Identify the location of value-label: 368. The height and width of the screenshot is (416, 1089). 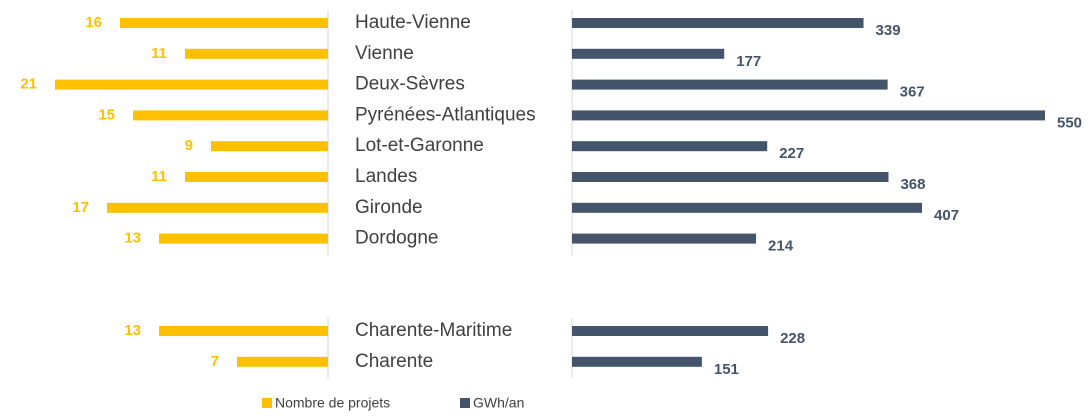
(912, 184).